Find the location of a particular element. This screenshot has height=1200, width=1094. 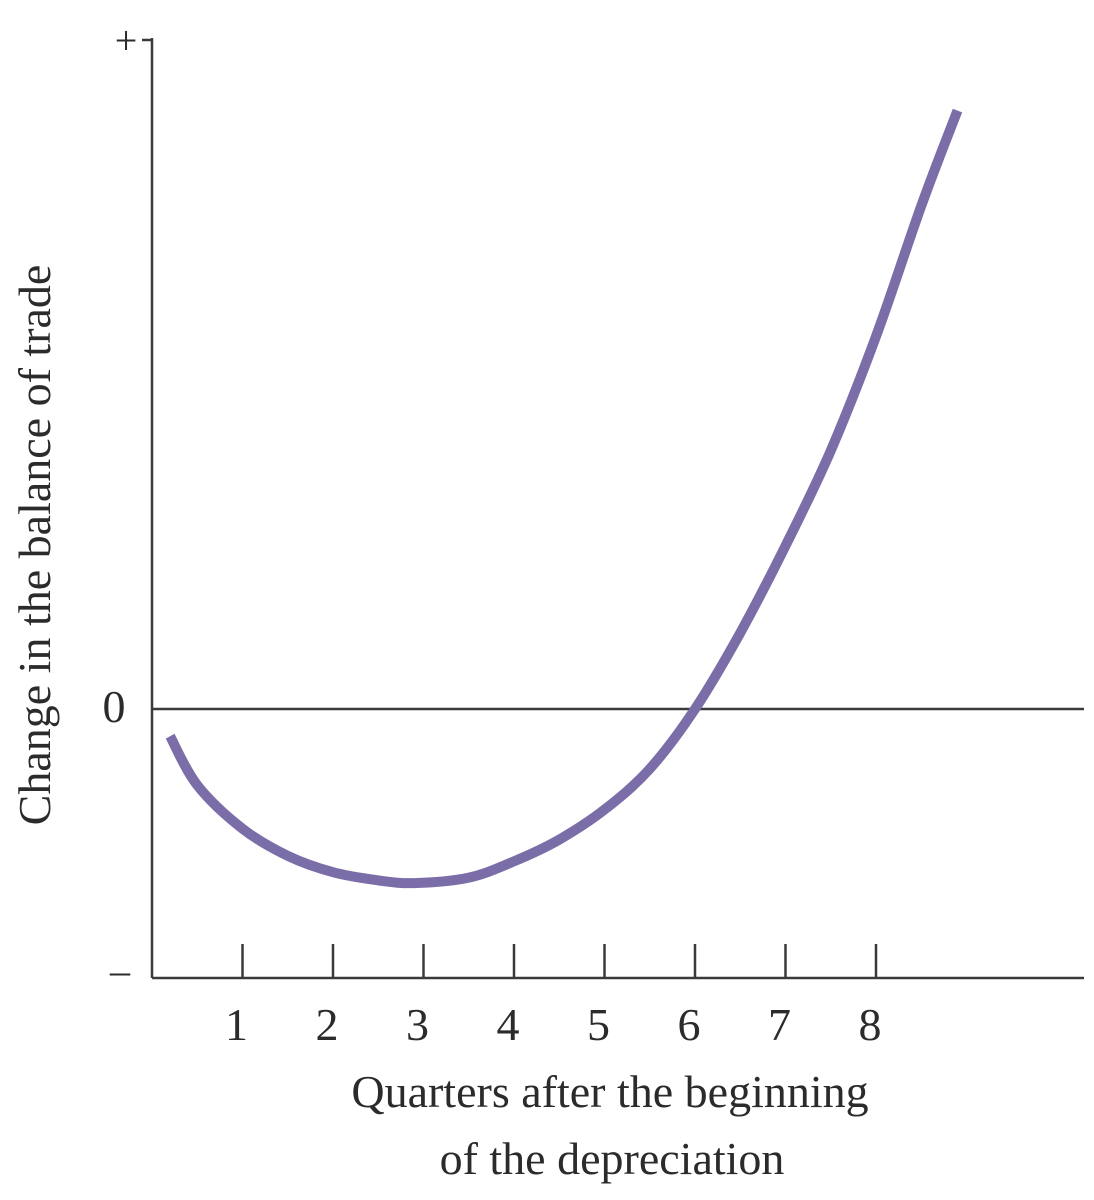

y-axis-title: Change in the balance of trade is located at coordinates (34, 545).